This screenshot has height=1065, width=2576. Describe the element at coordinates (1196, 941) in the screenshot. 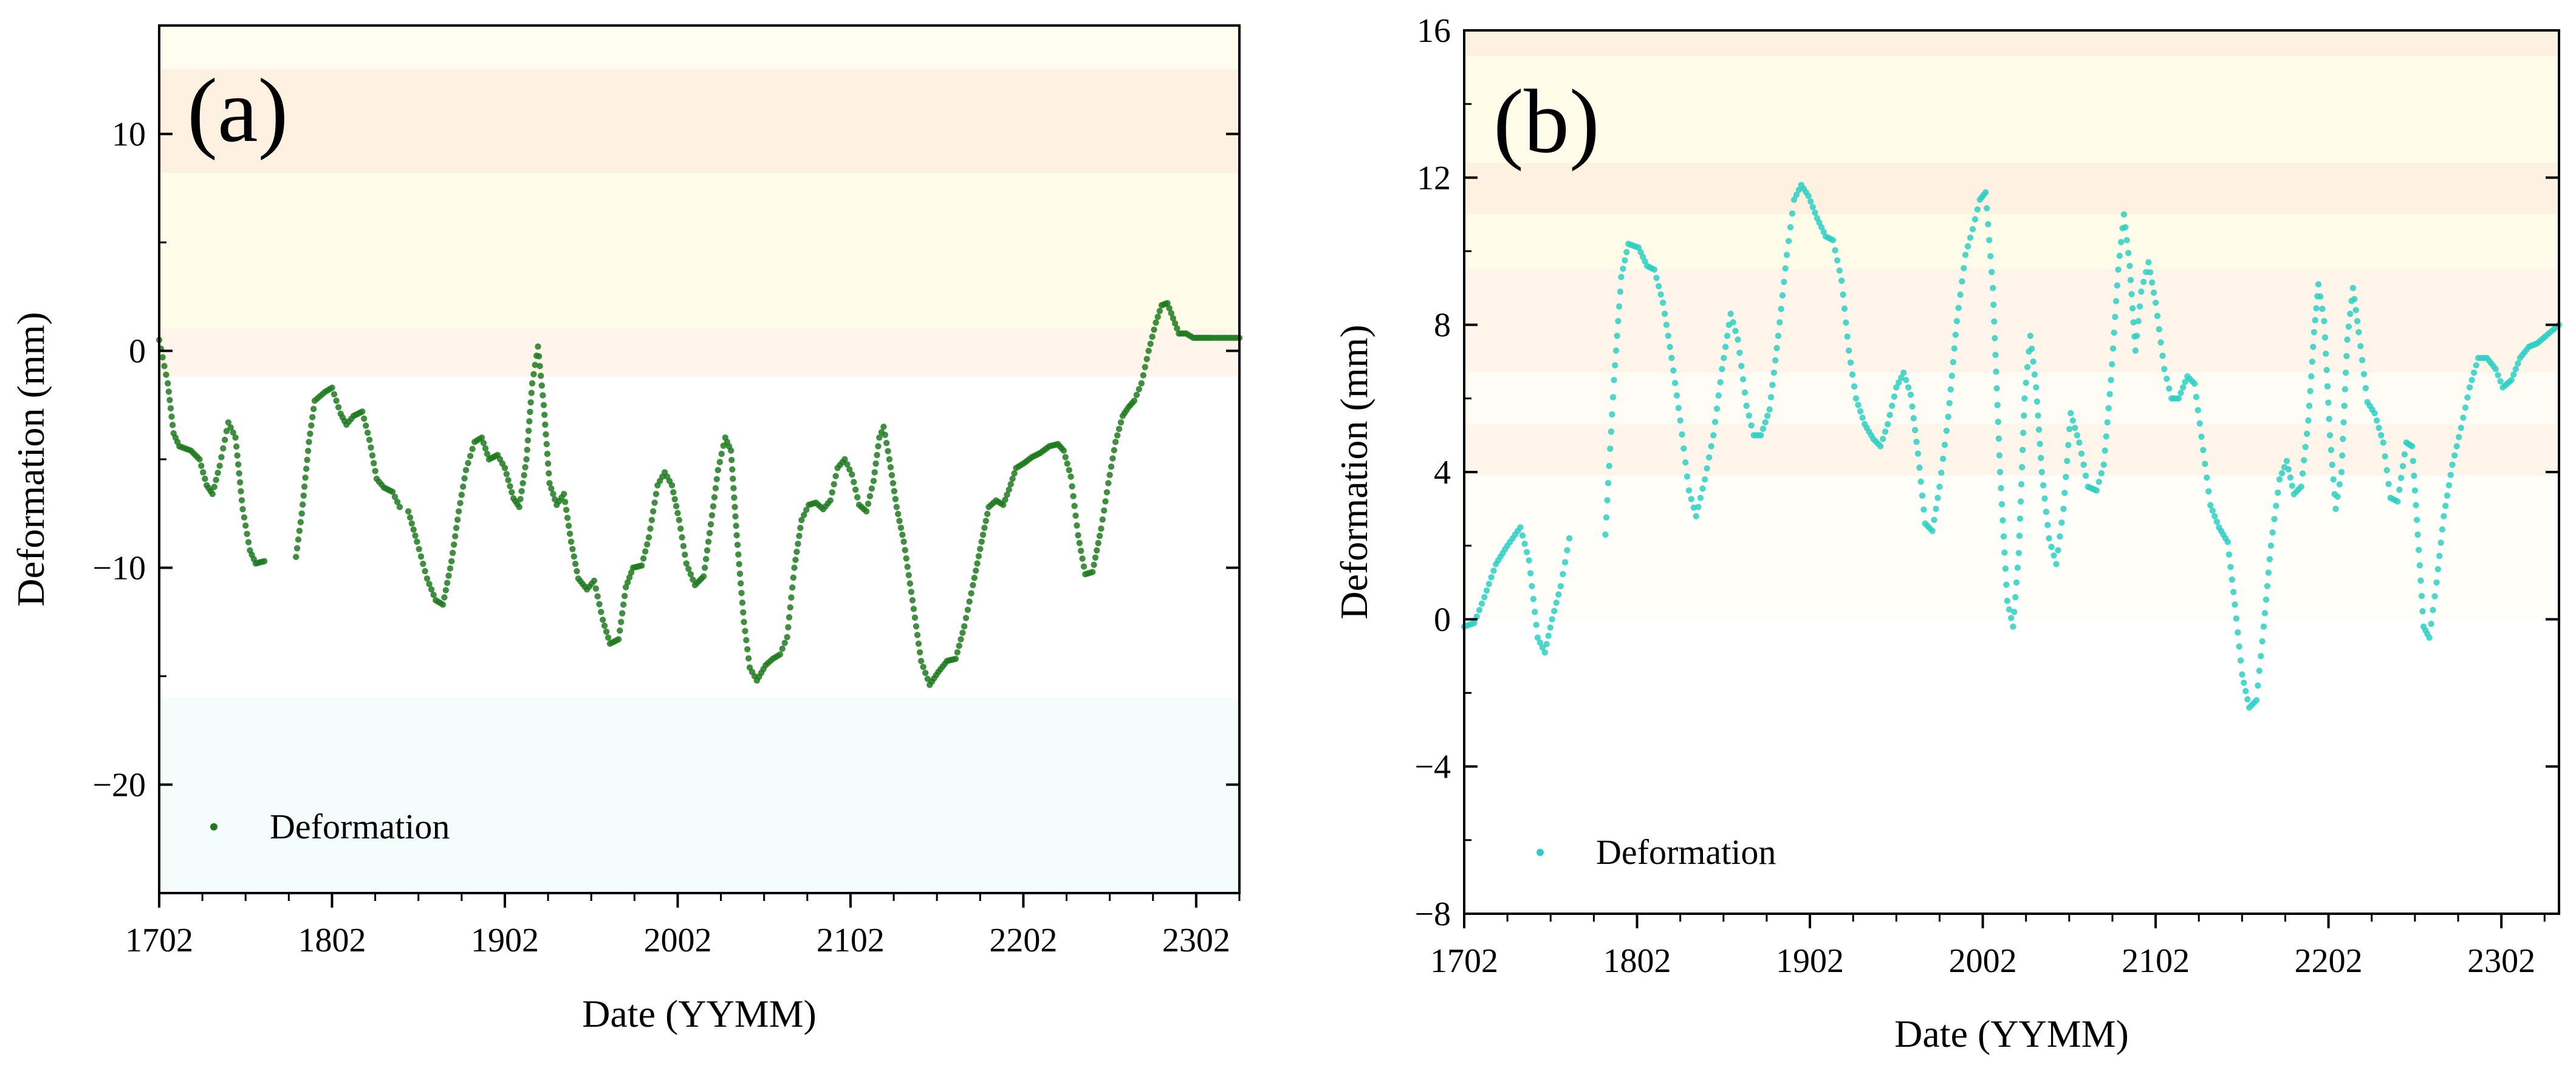

I see `panel-a-x-tick-label: 2302` at that location.